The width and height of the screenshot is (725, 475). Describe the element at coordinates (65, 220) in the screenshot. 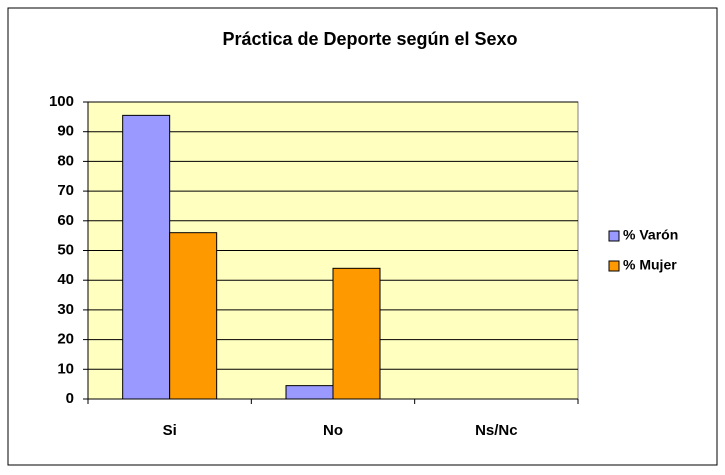

I see `y-tick-label: 60` at that location.